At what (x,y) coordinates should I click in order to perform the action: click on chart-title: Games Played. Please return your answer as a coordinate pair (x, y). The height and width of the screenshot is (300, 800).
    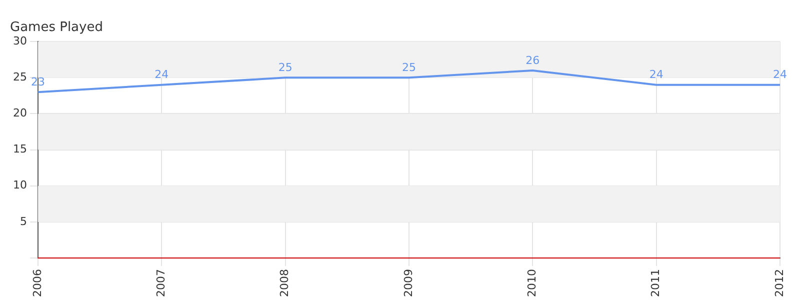
    Looking at the image, I should click on (56, 28).